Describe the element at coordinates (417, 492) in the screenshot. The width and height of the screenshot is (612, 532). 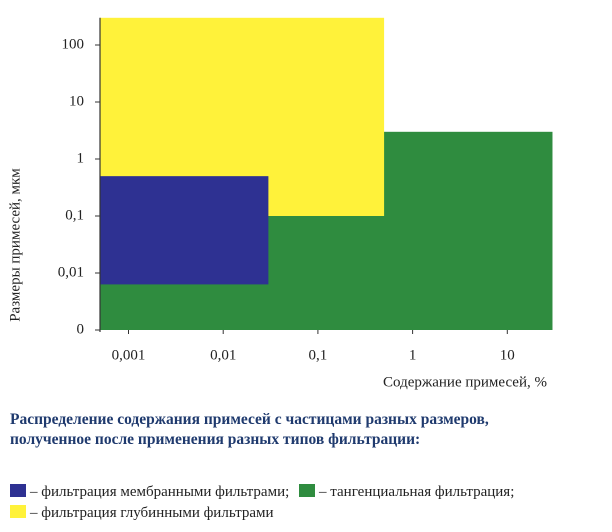
I see `legend-label: – тангенциальная фильтрация;` at that location.